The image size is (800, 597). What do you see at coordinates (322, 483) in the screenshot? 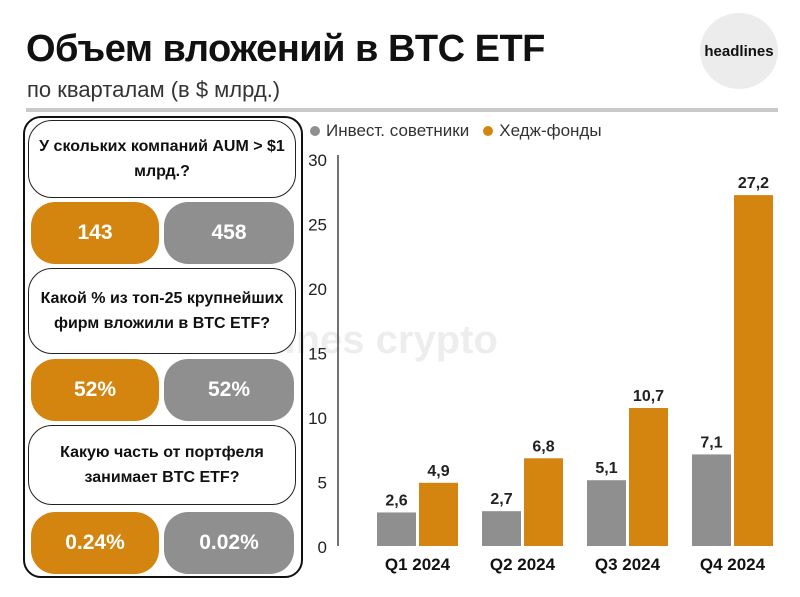
I see `y-tick-label-5: 5` at bounding box center [322, 483].